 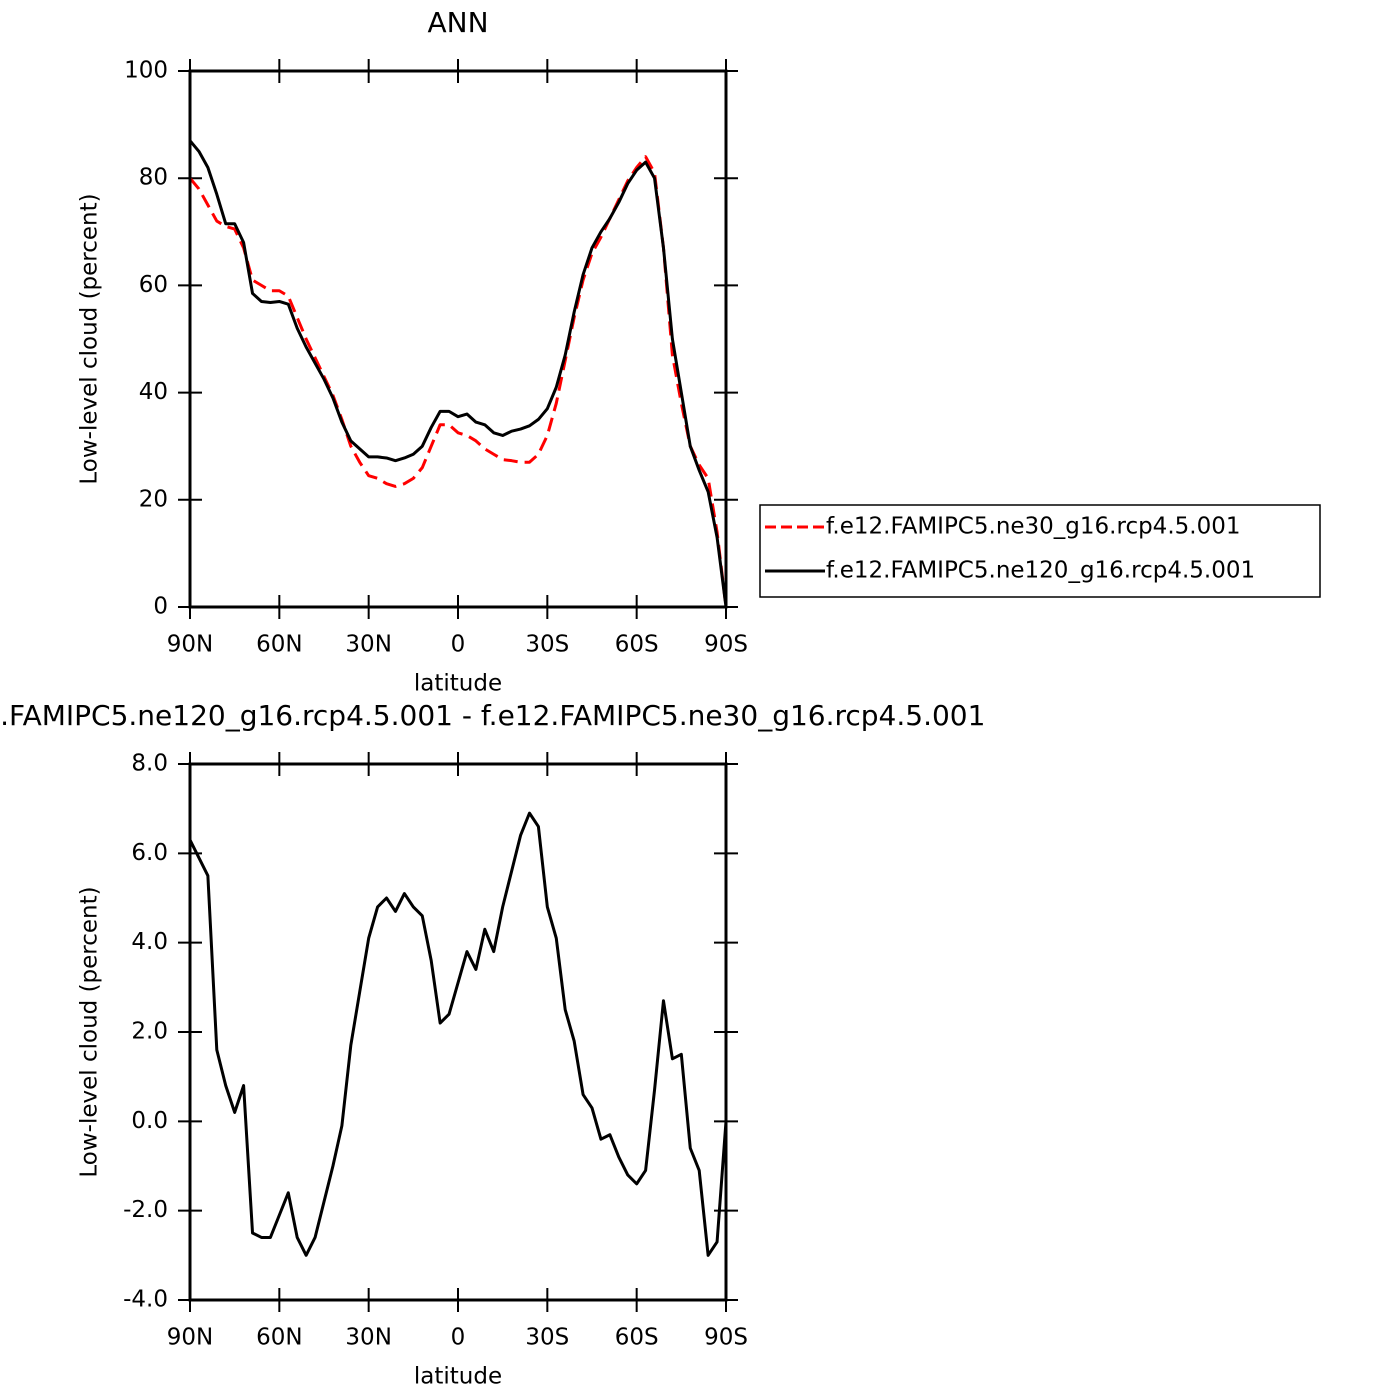 What do you see at coordinates (149, 1121) in the screenshot?
I see `y-tick-label: 0.0` at bounding box center [149, 1121].